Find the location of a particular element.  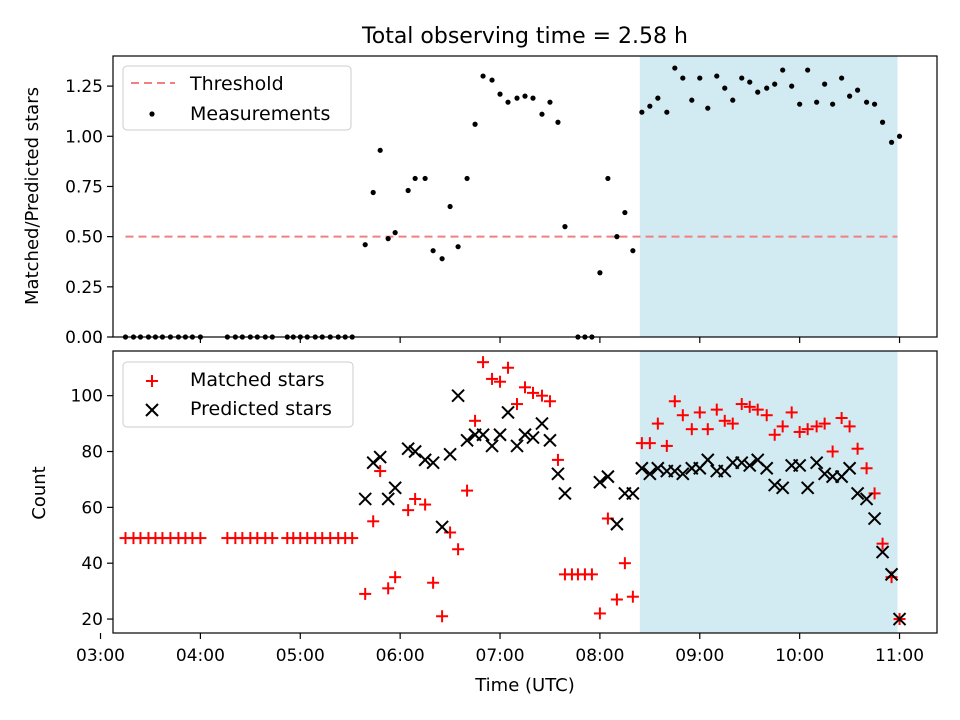

top-y-tick-label: 0.75 is located at coordinates (84, 187).